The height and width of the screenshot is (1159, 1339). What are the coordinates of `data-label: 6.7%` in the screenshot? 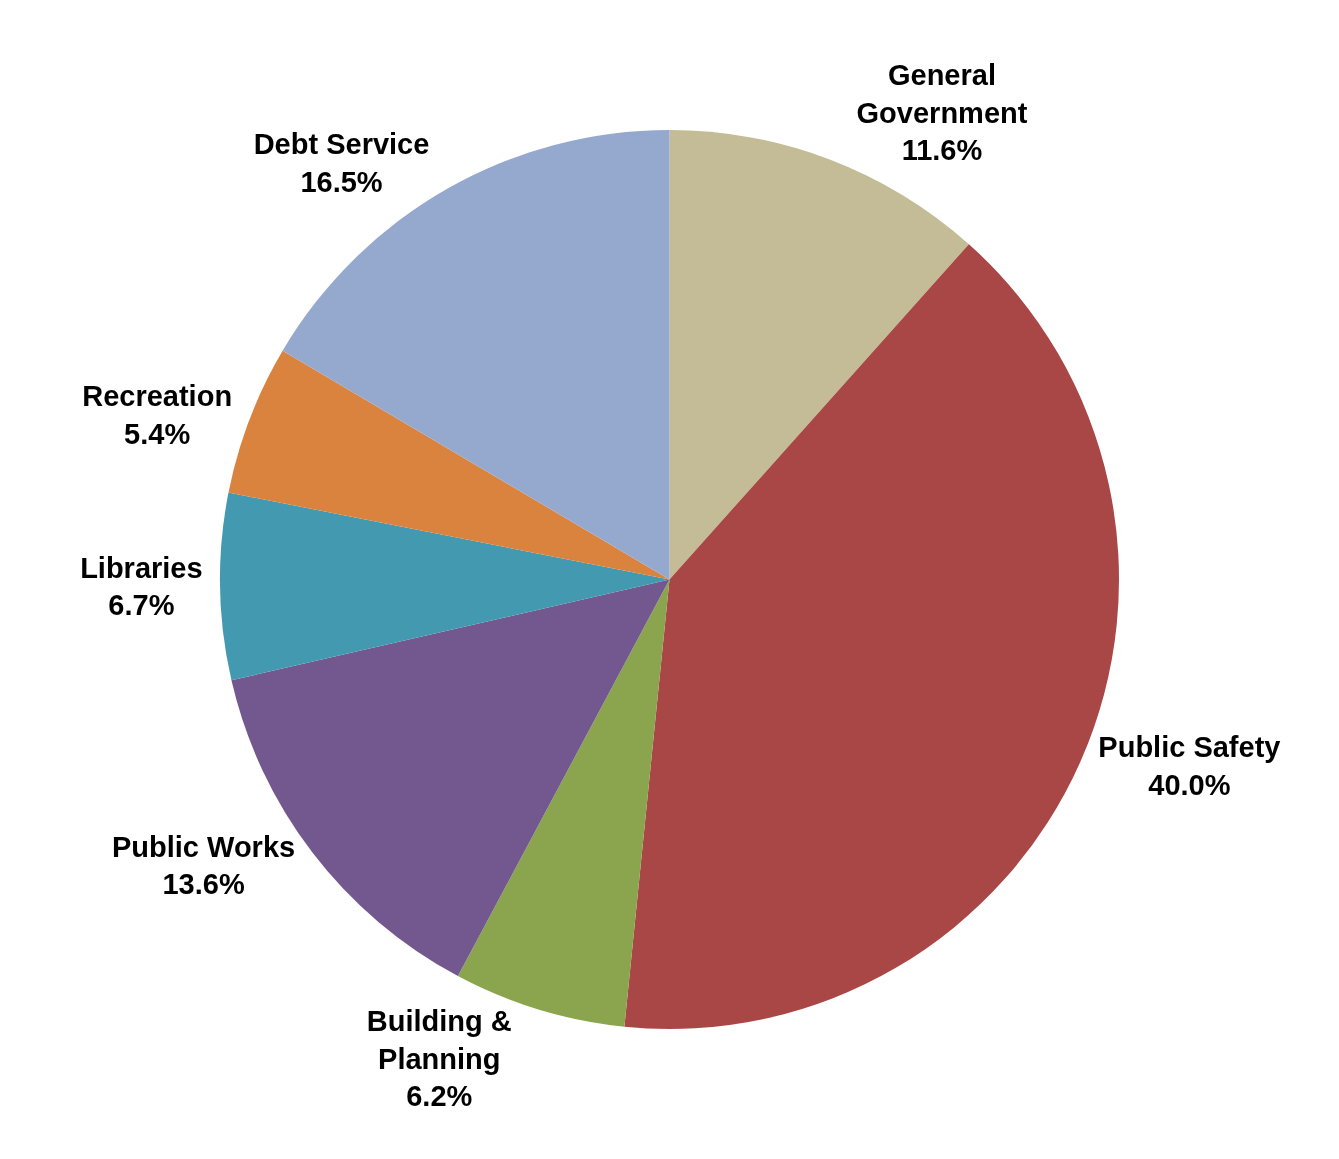 It's located at (141, 605).